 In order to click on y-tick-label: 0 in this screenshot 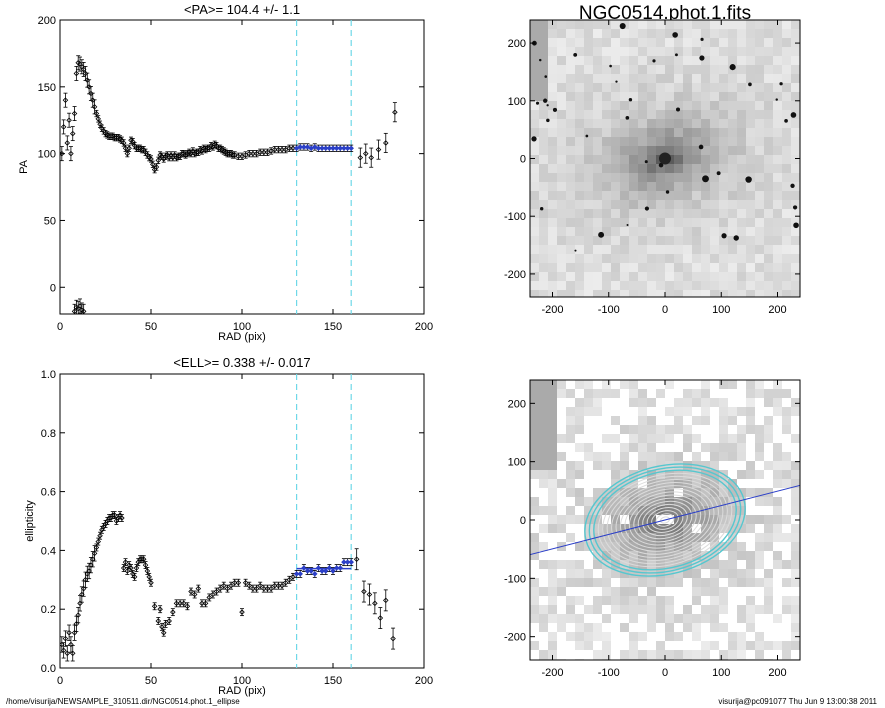, I will do `click(523, 160)`.